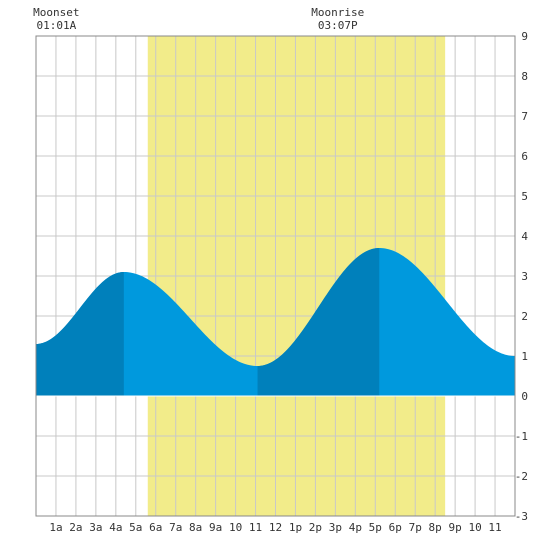  What do you see at coordinates (524, 316) in the screenshot?
I see `y-tick-label: 2` at bounding box center [524, 316].